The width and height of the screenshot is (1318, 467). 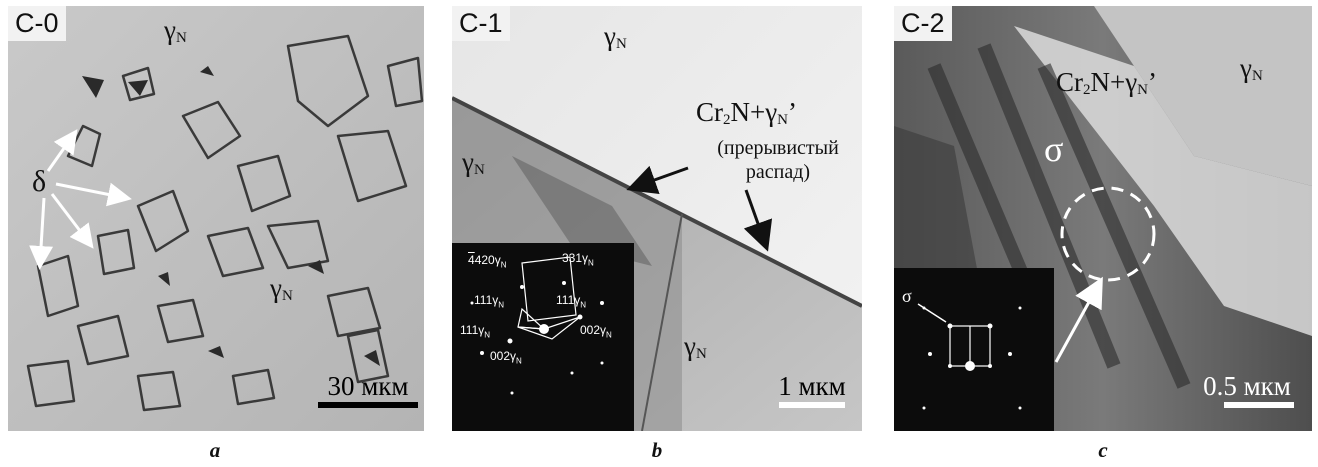 What do you see at coordinates (571, 301) in the screenshot?
I see `saed-index-111-b: 111γN` at bounding box center [571, 301].